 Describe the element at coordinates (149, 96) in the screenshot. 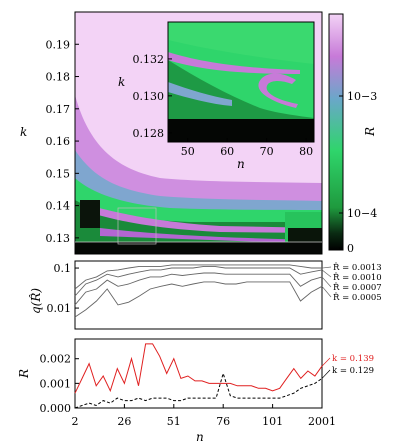

I see `inset-ytick-label: 0.130` at that location.